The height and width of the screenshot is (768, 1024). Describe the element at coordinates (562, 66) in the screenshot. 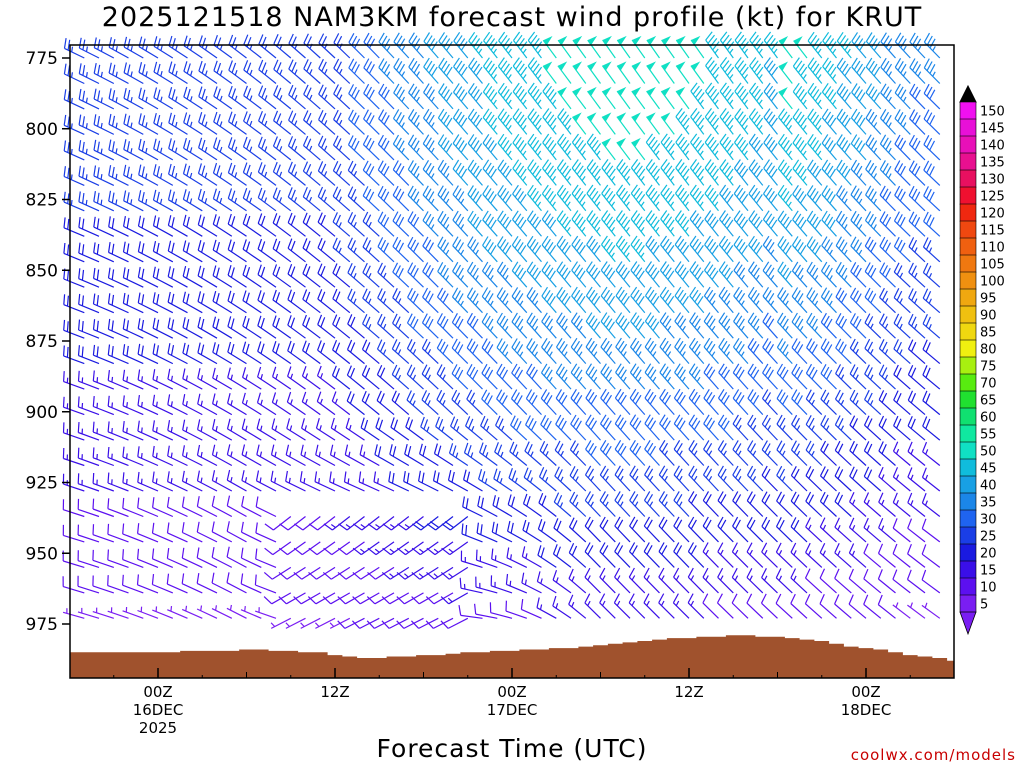

I see `barb-pennant` at that location.